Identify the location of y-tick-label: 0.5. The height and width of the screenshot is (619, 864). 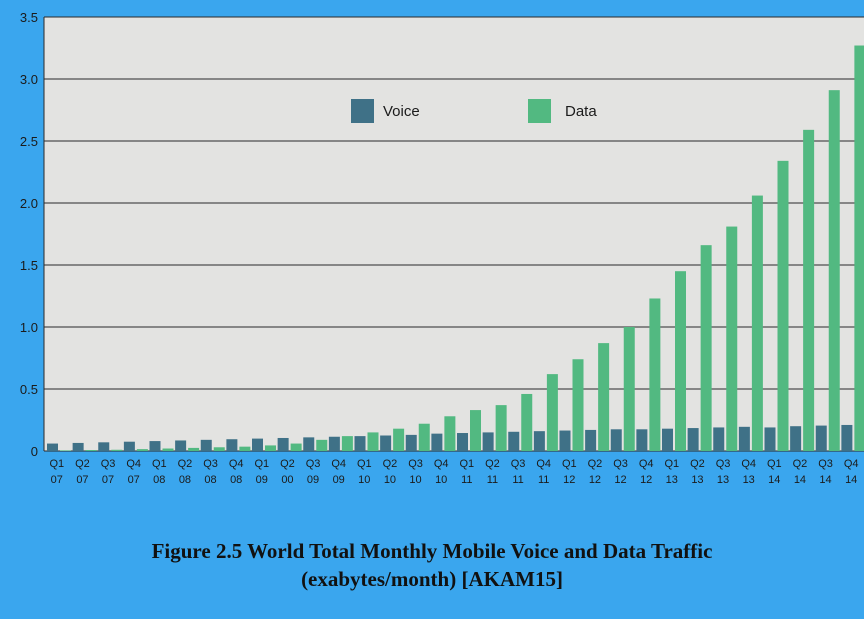
(29, 389).